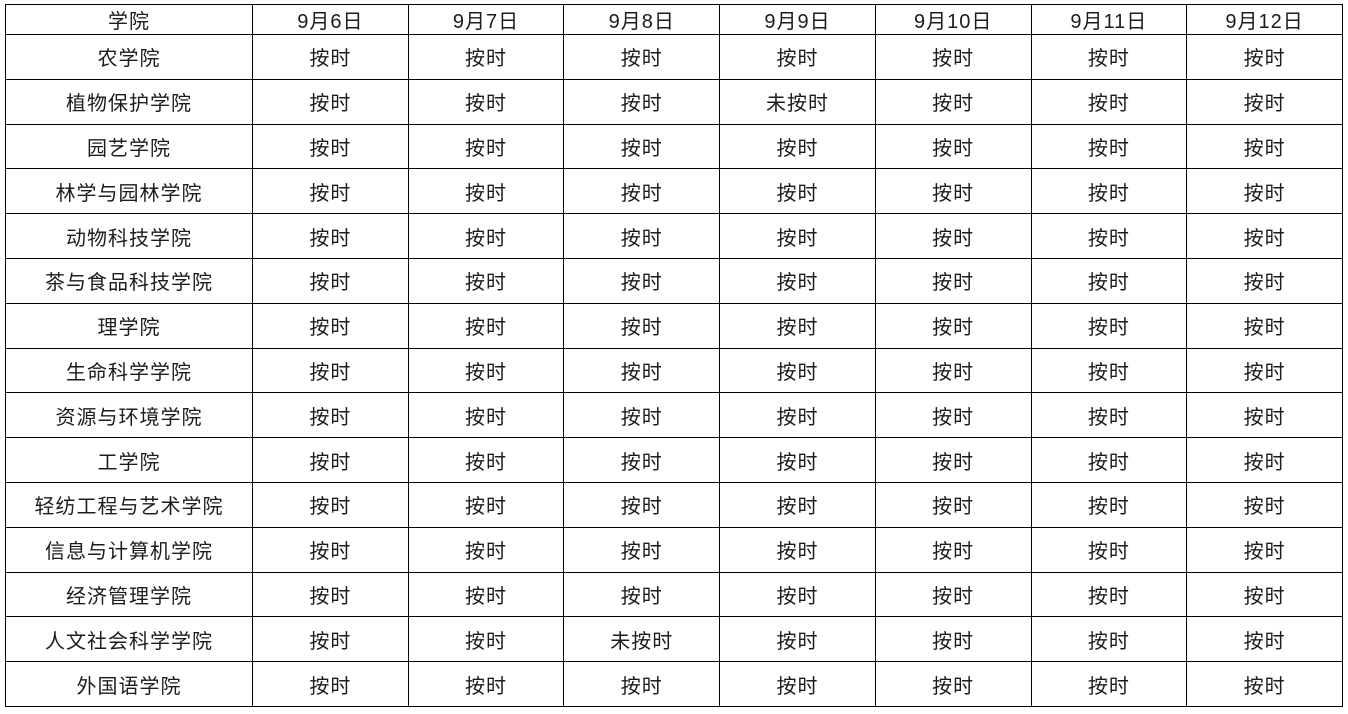 Image resolution: width=1348 pixels, height=714 pixels. I want to click on date-column-header: 9月8日, so click(642, 19).